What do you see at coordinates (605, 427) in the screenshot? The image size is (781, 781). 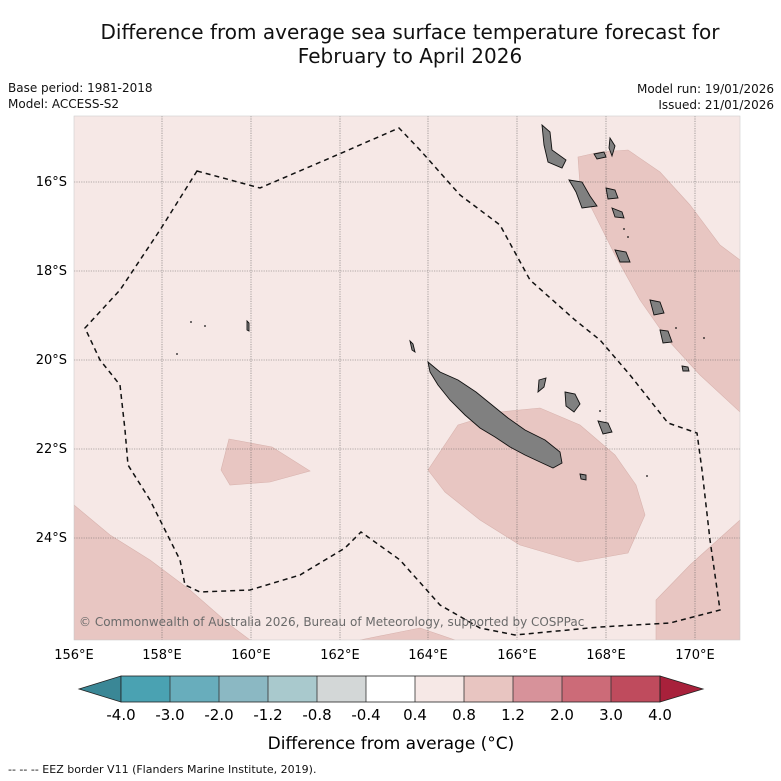 I see `loyalty-islands-mare` at bounding box center [605, 427].